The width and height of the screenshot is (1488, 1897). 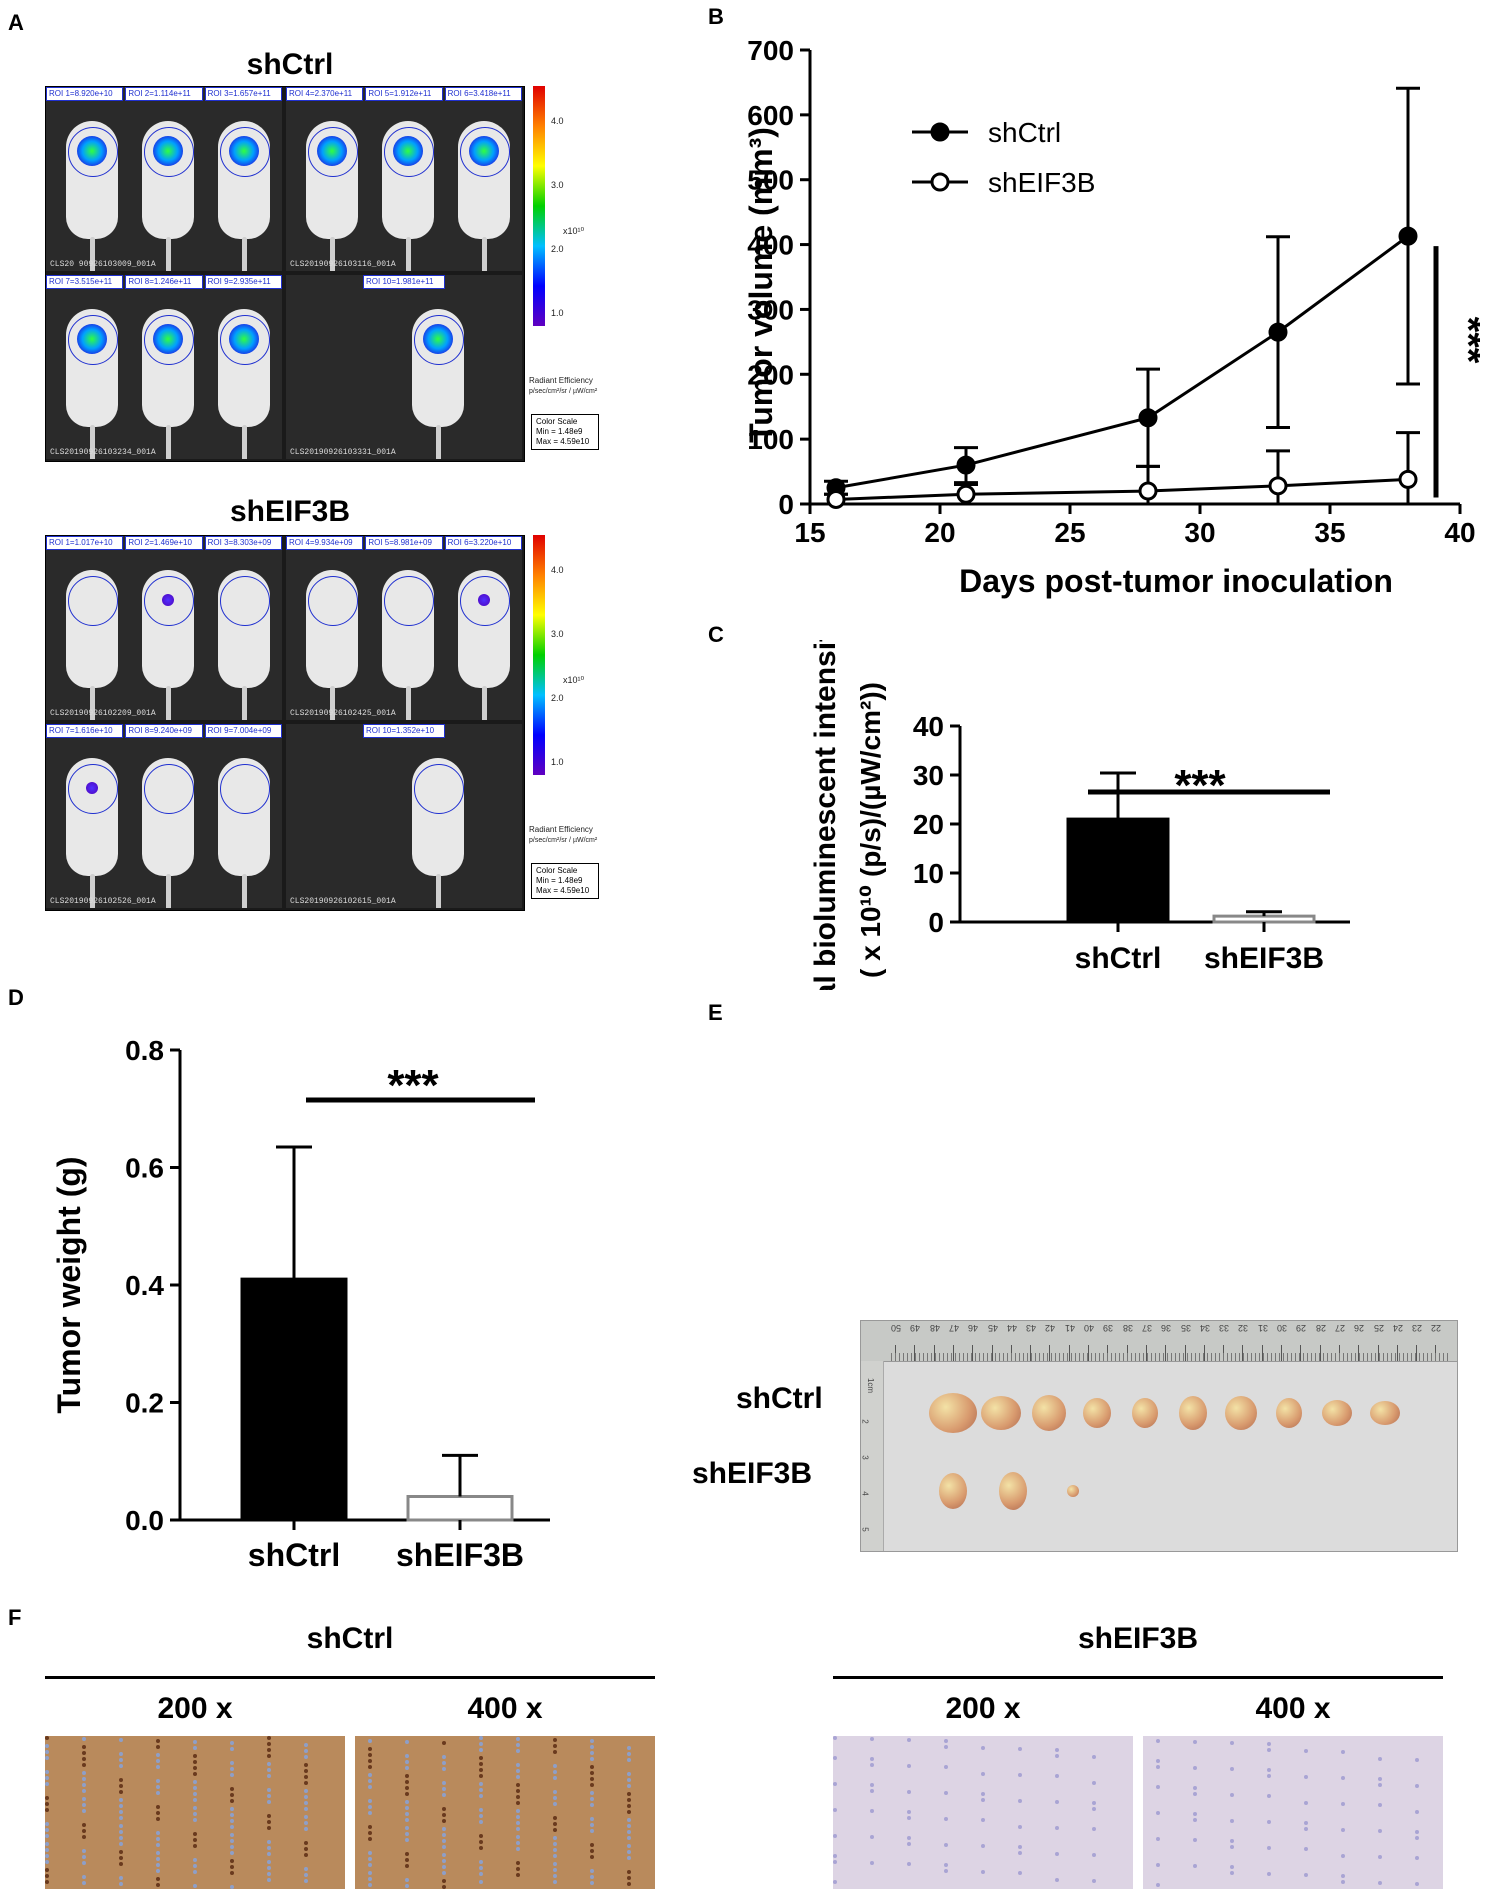 I want to click on imaging-group-title-sheif3b: shEIF3B, so click(x=290, y=511).